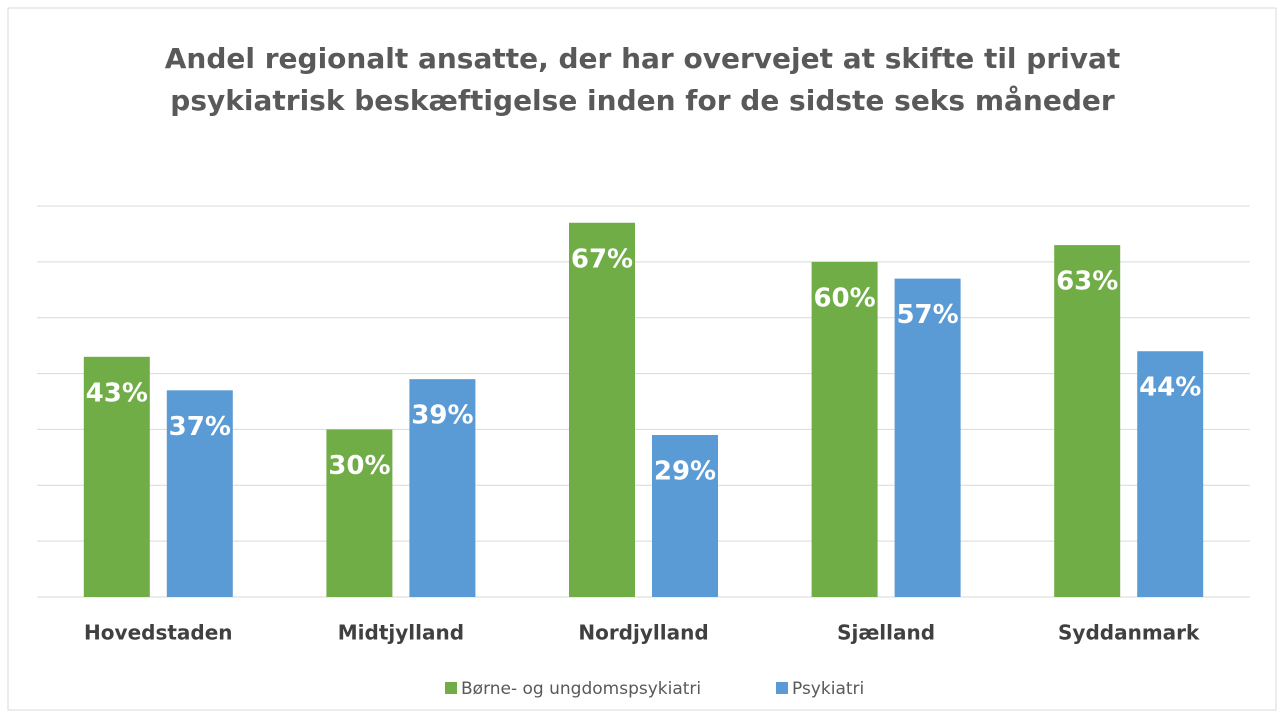 The image size is (1285, 719). What do you see at coordinates (1087, 282) in the screenshot?
I see `data-label: 63%` at bounding box center [1087, 282].